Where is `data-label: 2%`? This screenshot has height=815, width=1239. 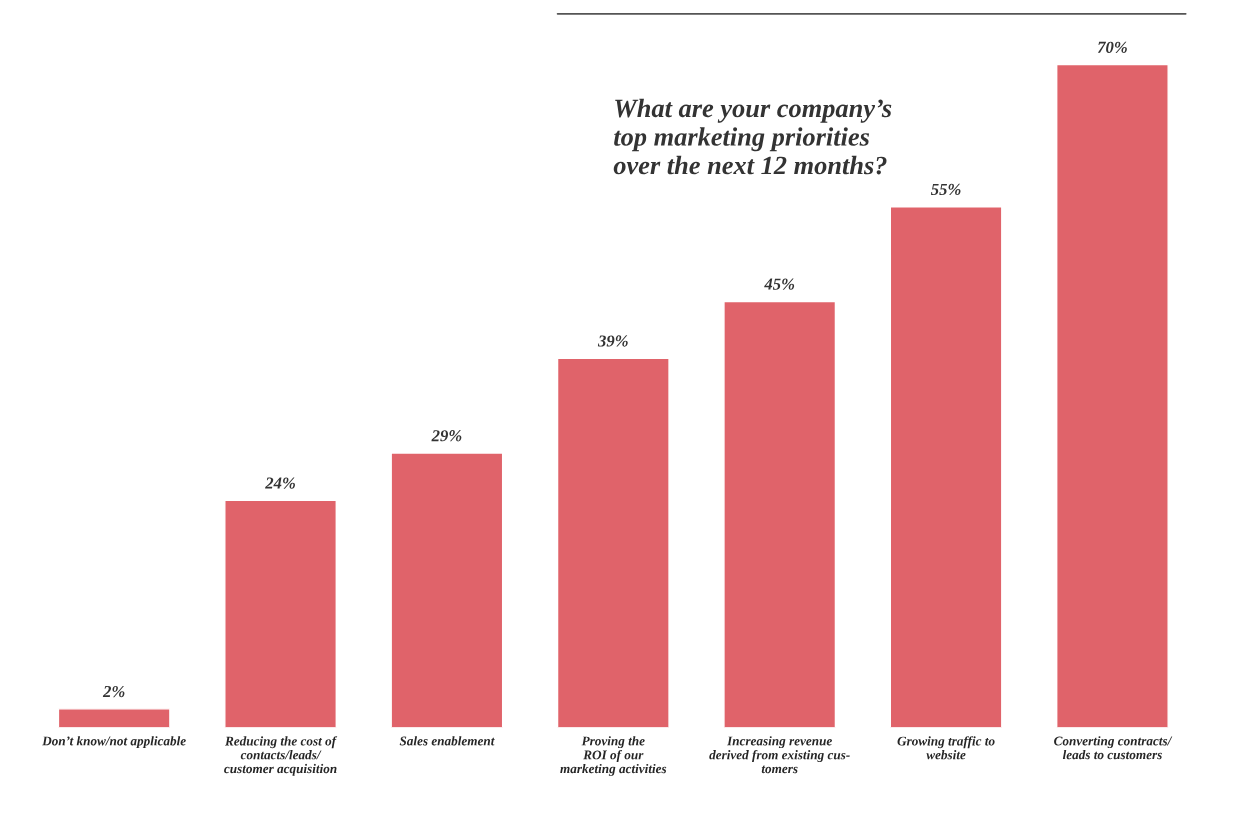
data-label: 2% is located at coordinates (113, 691).